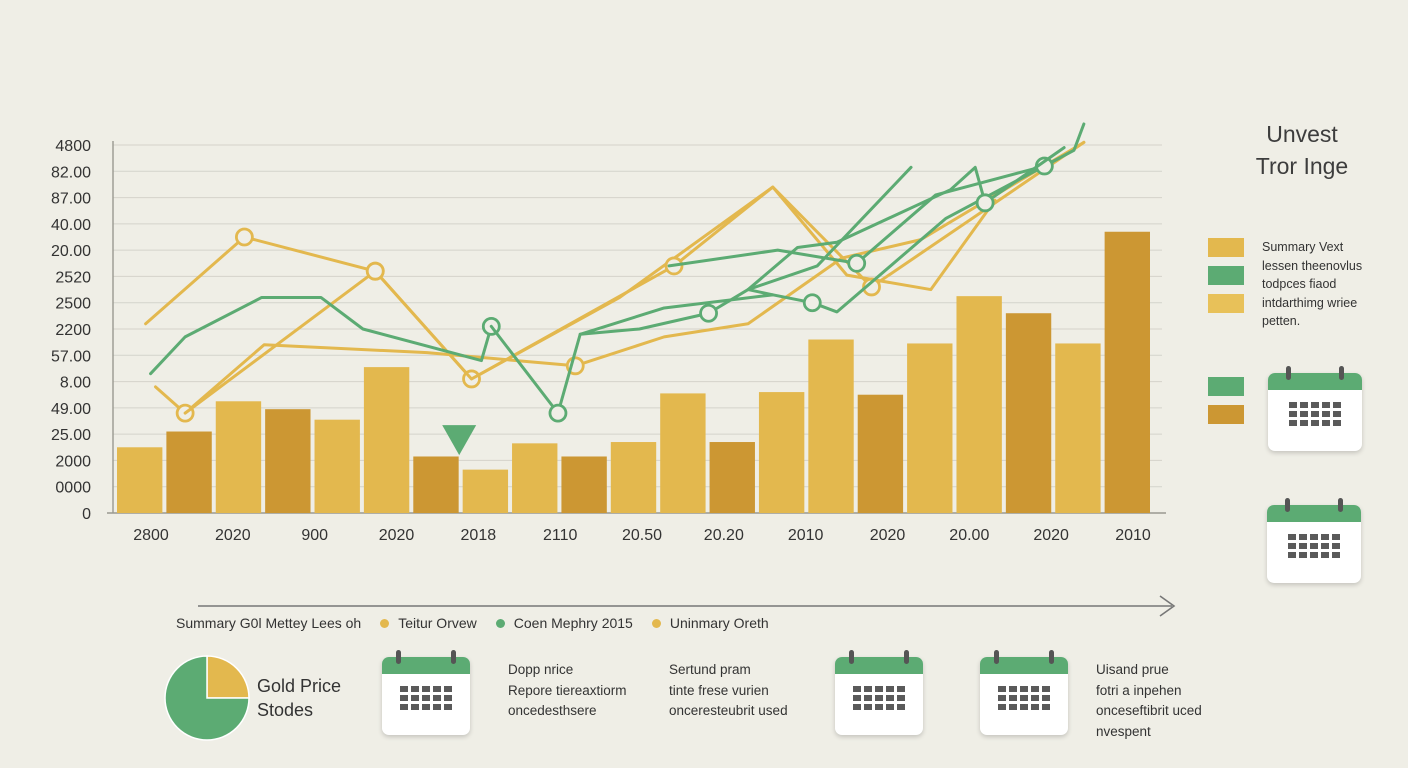 The image size is (1408, 768). Describe the element at coordinates (1310, 302) in the screenshot. I see `side-text-line: intdarthimg wriee` at that location.